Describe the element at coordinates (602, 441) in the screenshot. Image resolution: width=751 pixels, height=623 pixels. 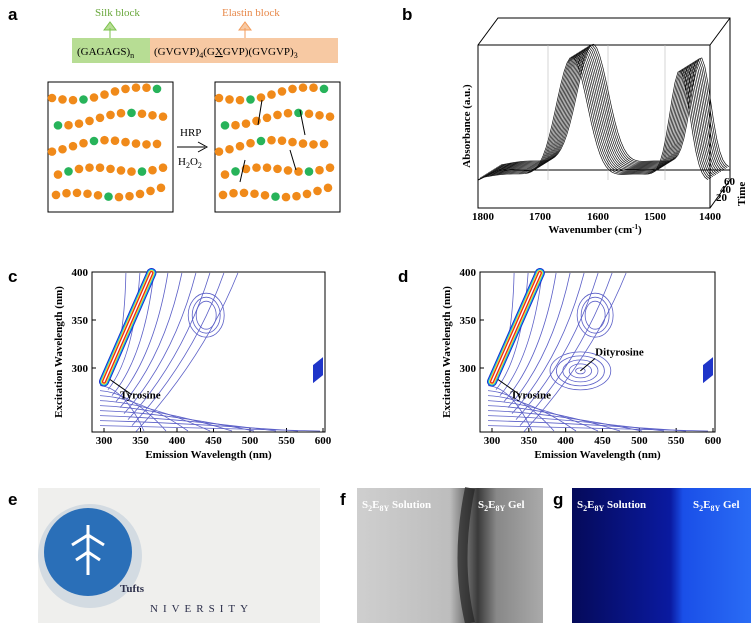
I see `x-tick-label: 450` at that location.